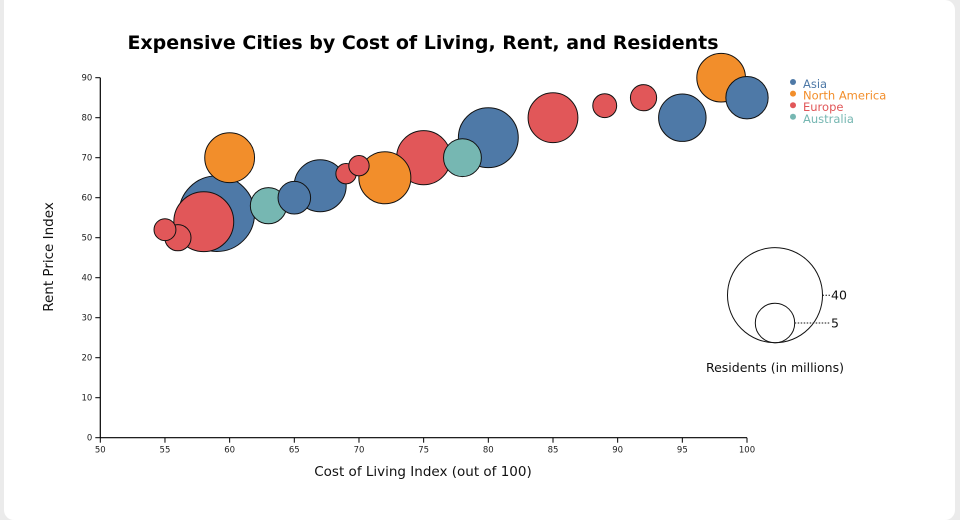 The image size is (960, 520). I want to click on x-tick-label: 95, so click(682, 451).